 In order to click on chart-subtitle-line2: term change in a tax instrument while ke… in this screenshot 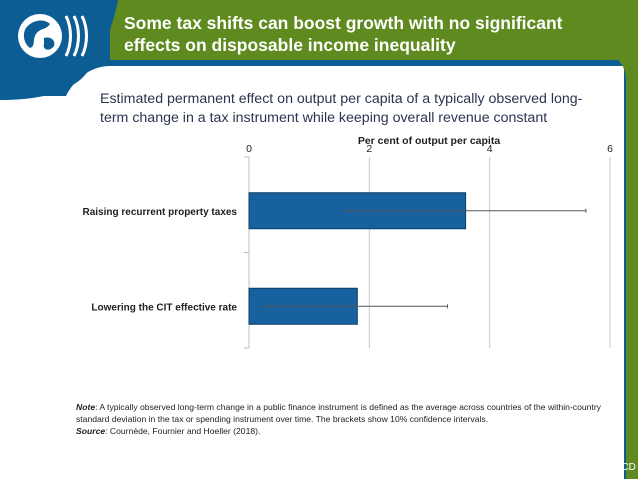, I will do `click(324, 118)`.